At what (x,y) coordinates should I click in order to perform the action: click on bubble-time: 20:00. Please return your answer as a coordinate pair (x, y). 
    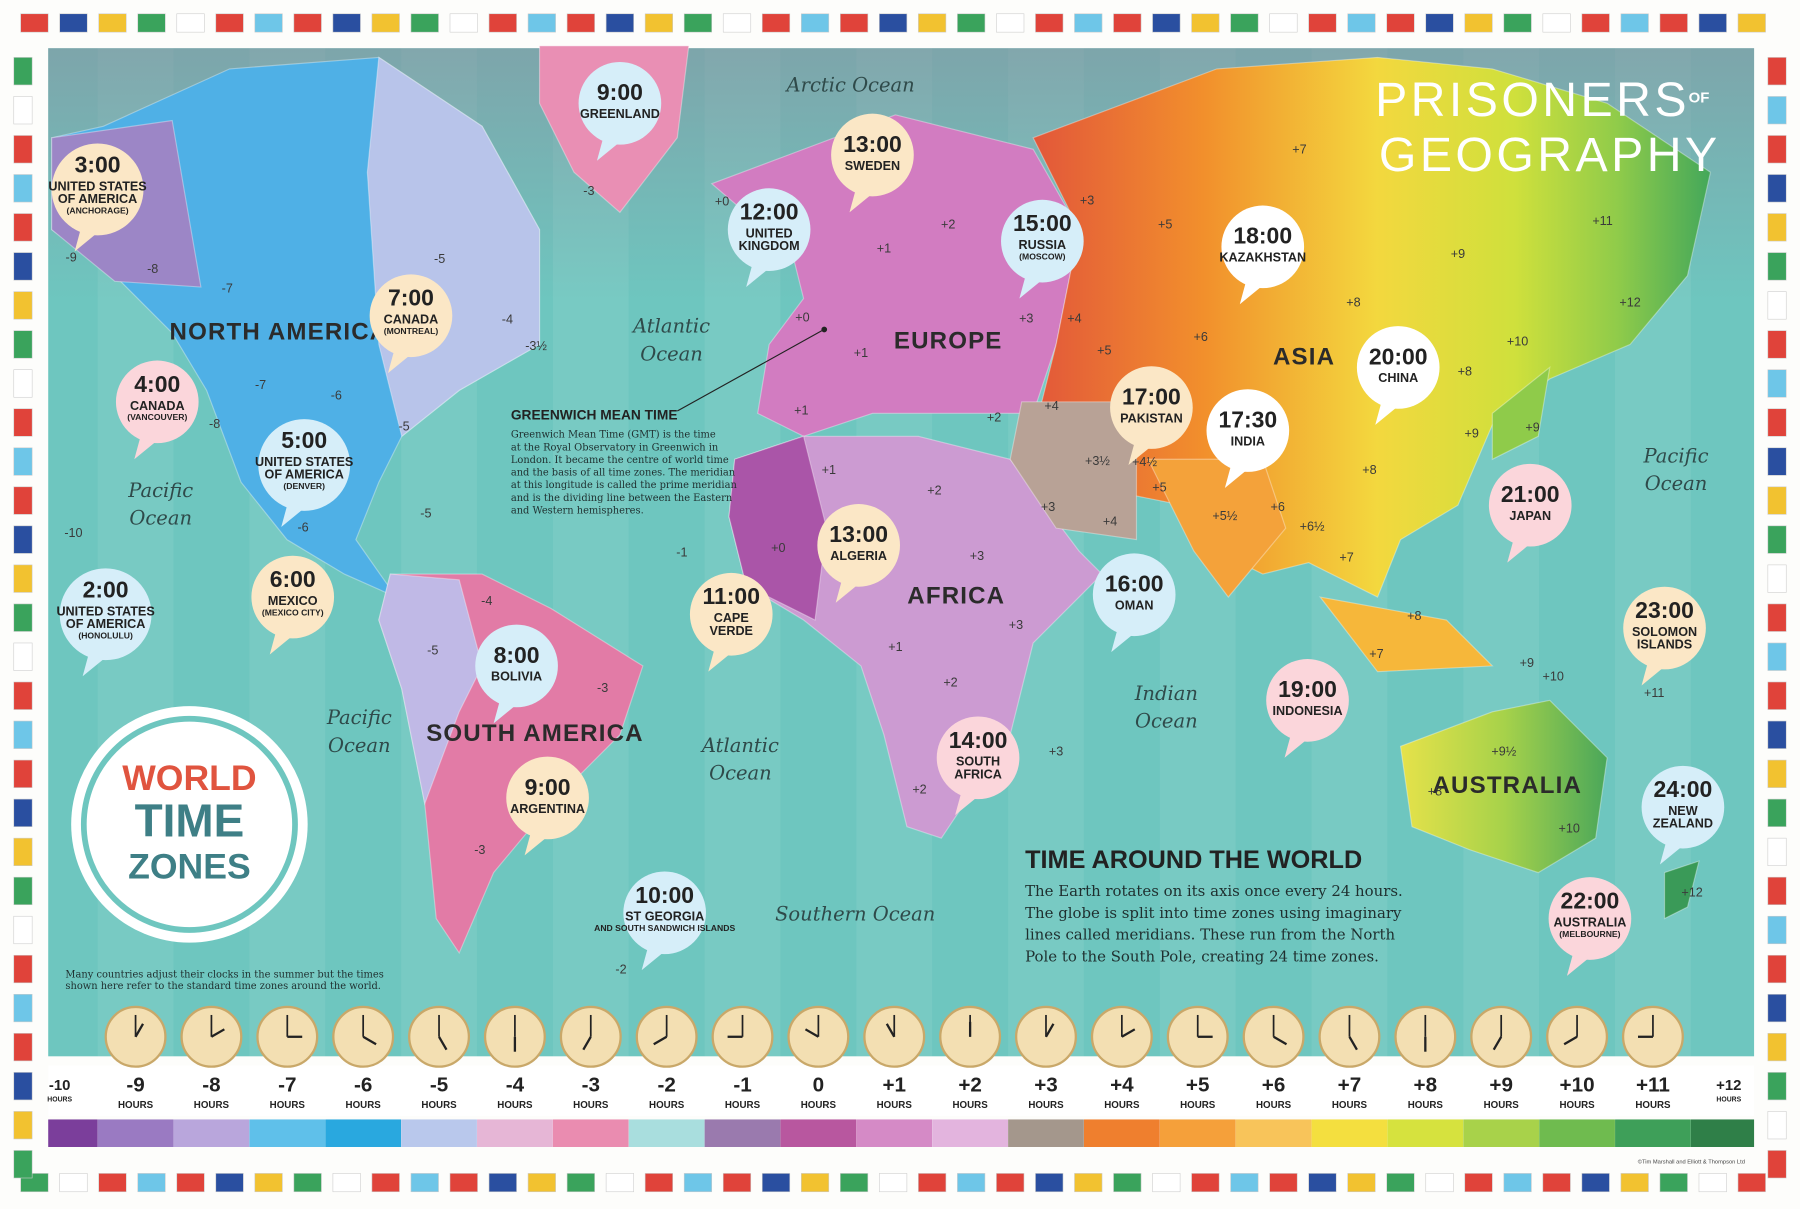
    Looking at the image, I should click on (1398, 356).